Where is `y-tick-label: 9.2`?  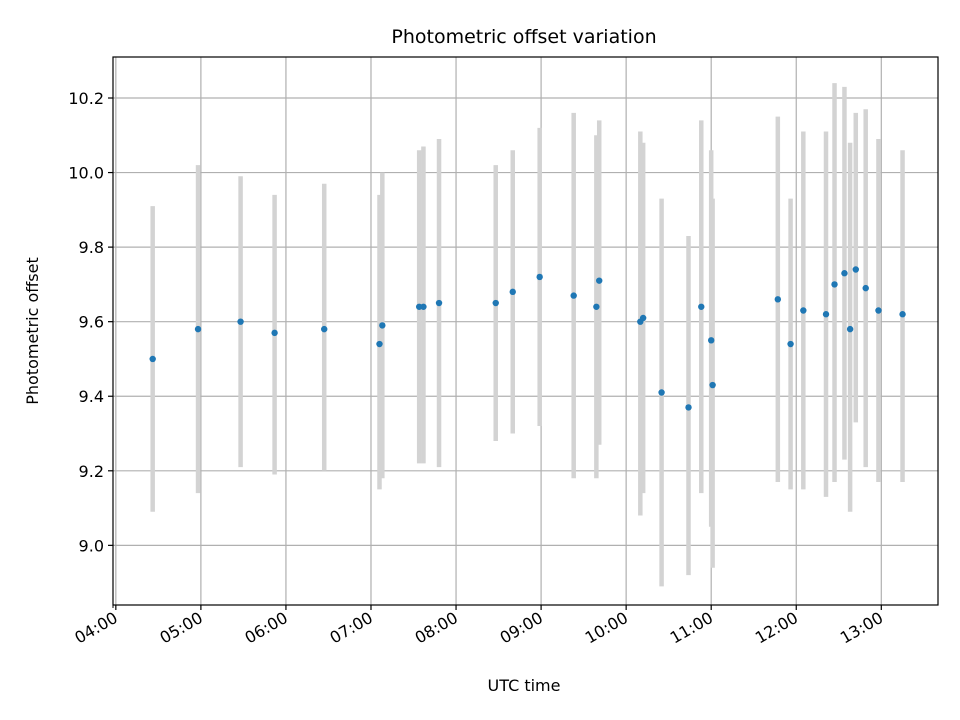 y-tick-label: 9.2 is located at coordinates (91, 471).